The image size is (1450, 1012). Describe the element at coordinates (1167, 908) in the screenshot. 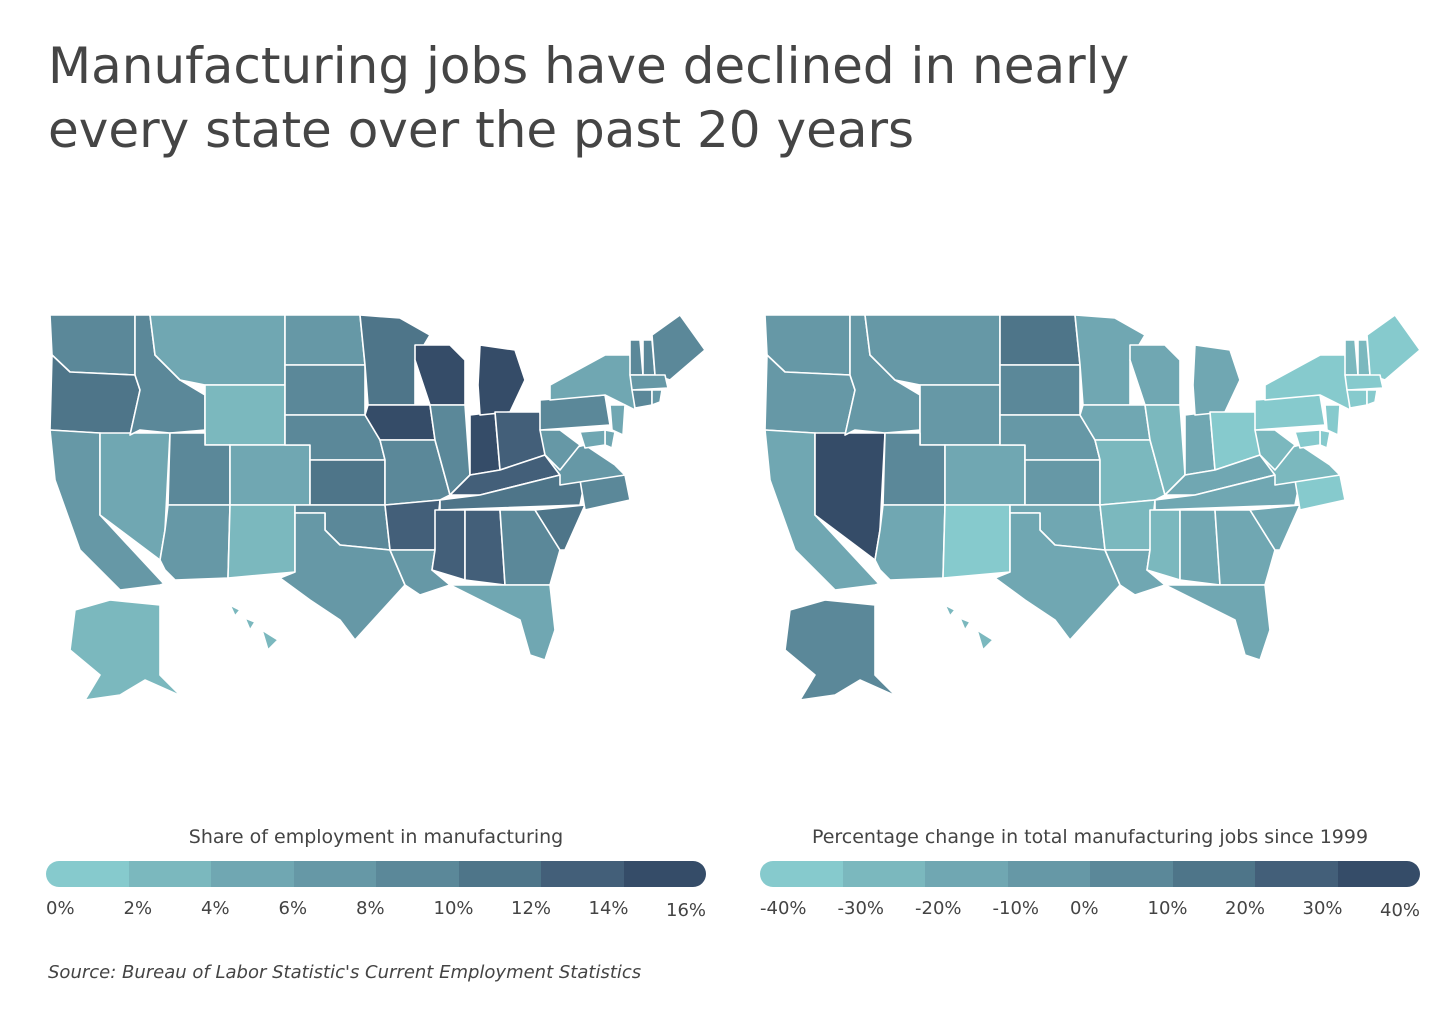

I see `right-legend-tick: 10%` at that location.